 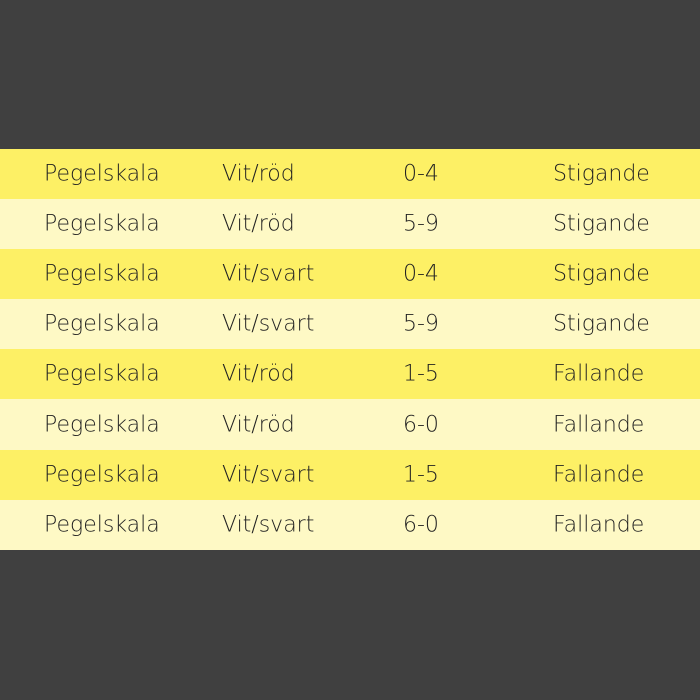 I want to click on table-row: Pegelskala Vit/röd 0-4 Stigande, so click(x=350, y=174).